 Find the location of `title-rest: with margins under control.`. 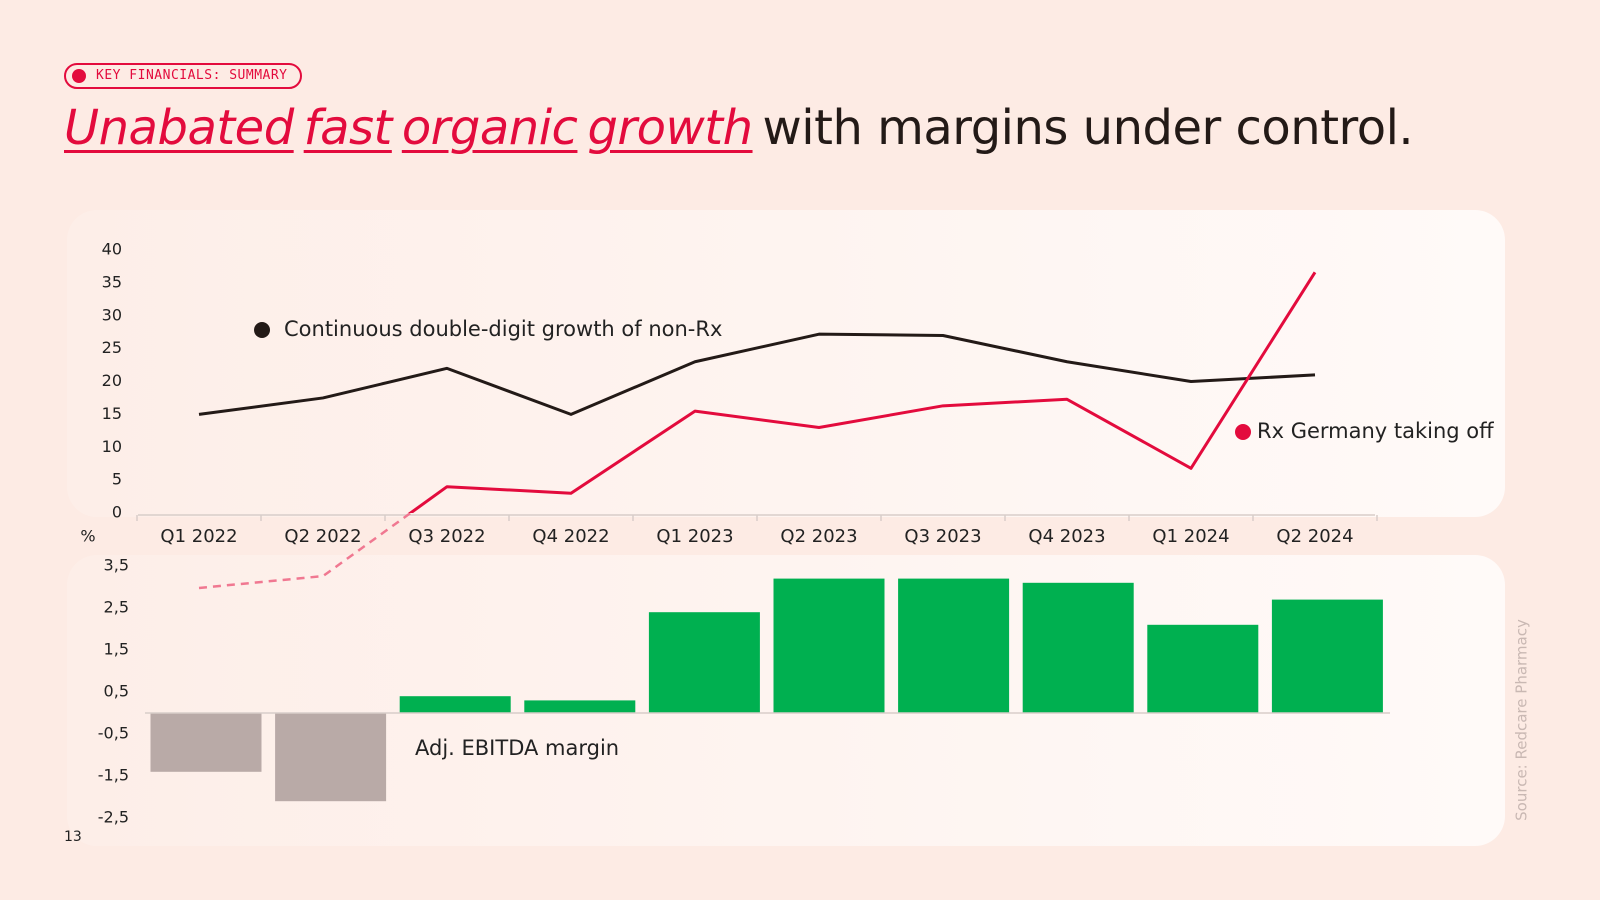

title-rest: with margins under control. is located at coordinates (1088, 128).